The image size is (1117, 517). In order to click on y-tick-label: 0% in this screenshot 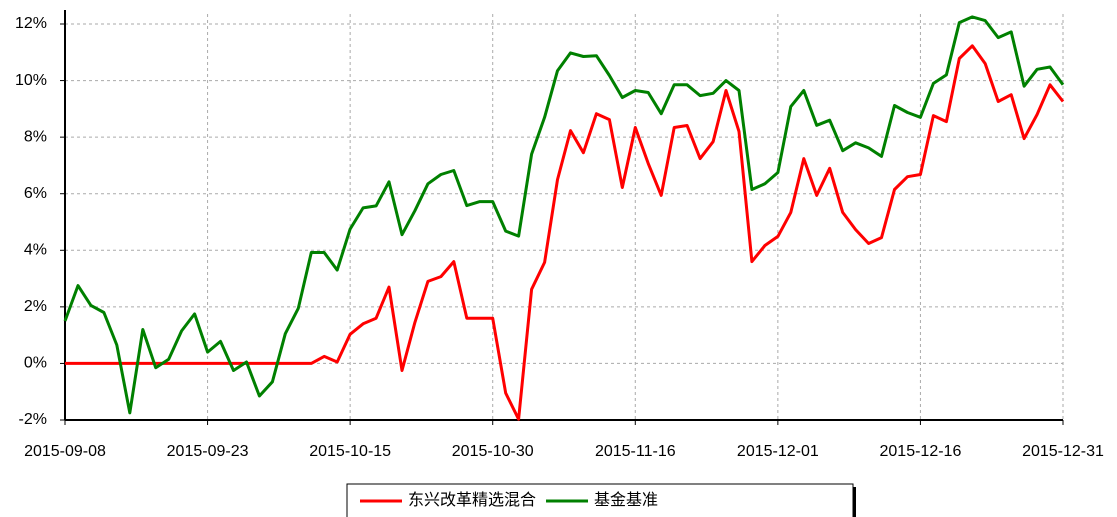, I will do `click(35, 363)`.